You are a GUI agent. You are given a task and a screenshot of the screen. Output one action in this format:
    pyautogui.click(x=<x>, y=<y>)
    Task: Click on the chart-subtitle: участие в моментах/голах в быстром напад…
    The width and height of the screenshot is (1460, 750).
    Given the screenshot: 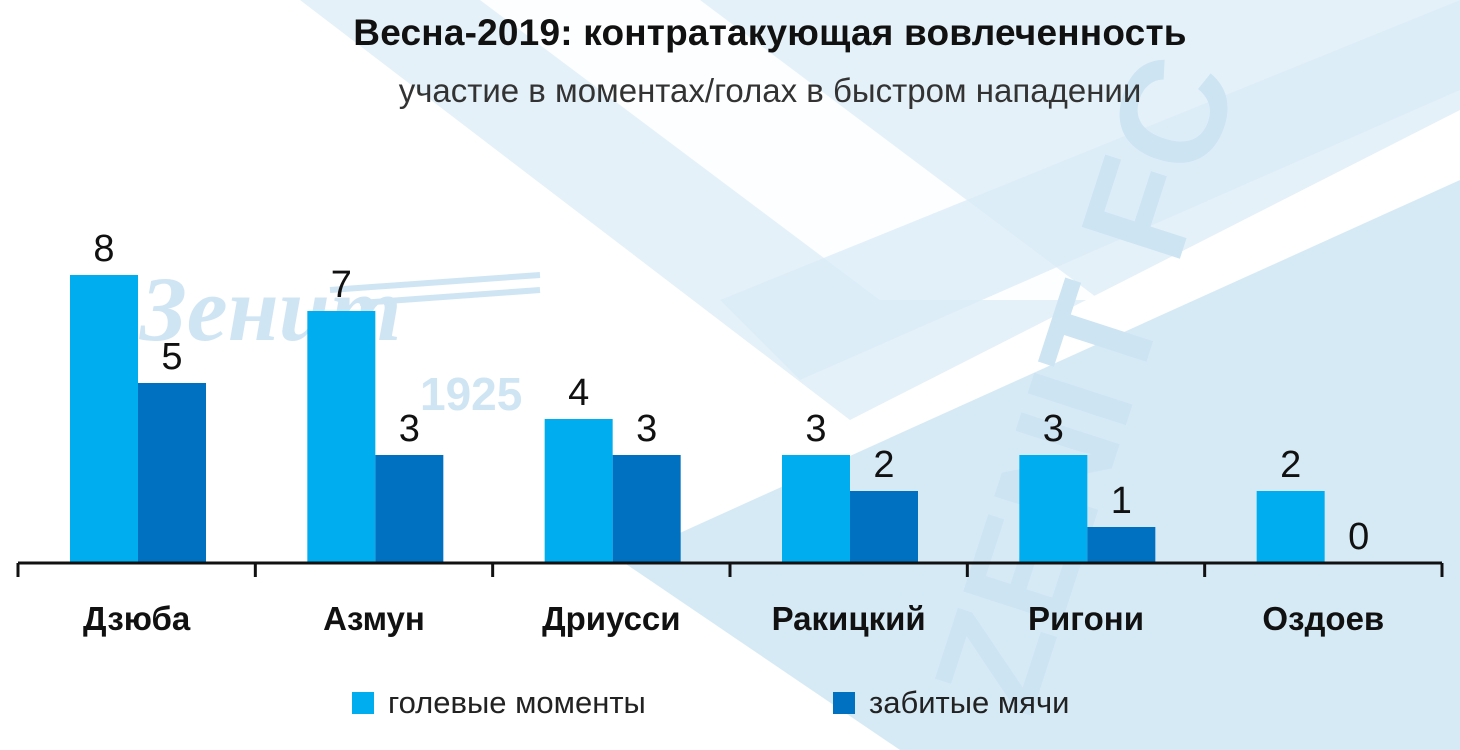 What is the action you would take?
    pyautogui.click(x=770, y=90)
    